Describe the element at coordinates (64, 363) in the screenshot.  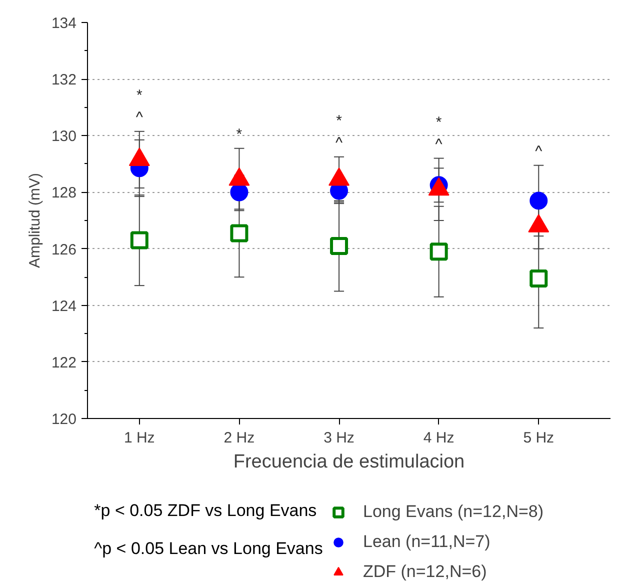
I see `y-tick-label: 122` at that location.